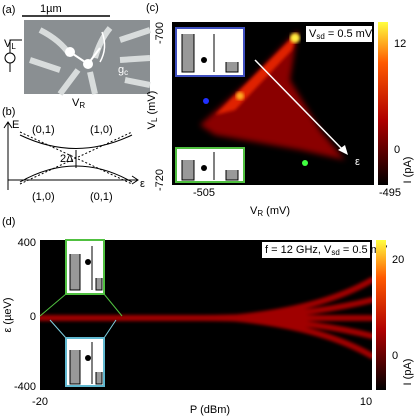 This screenshot has height=418, width=416. I want to click on y-axis-label: VL (mV), so click(152, 110).